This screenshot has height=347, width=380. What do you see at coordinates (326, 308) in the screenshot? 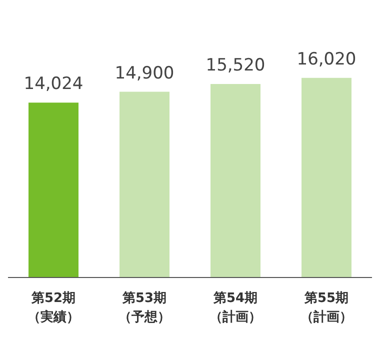
I see `x-tick-label: 第55期（計画）` at bounding box center [326, 308].